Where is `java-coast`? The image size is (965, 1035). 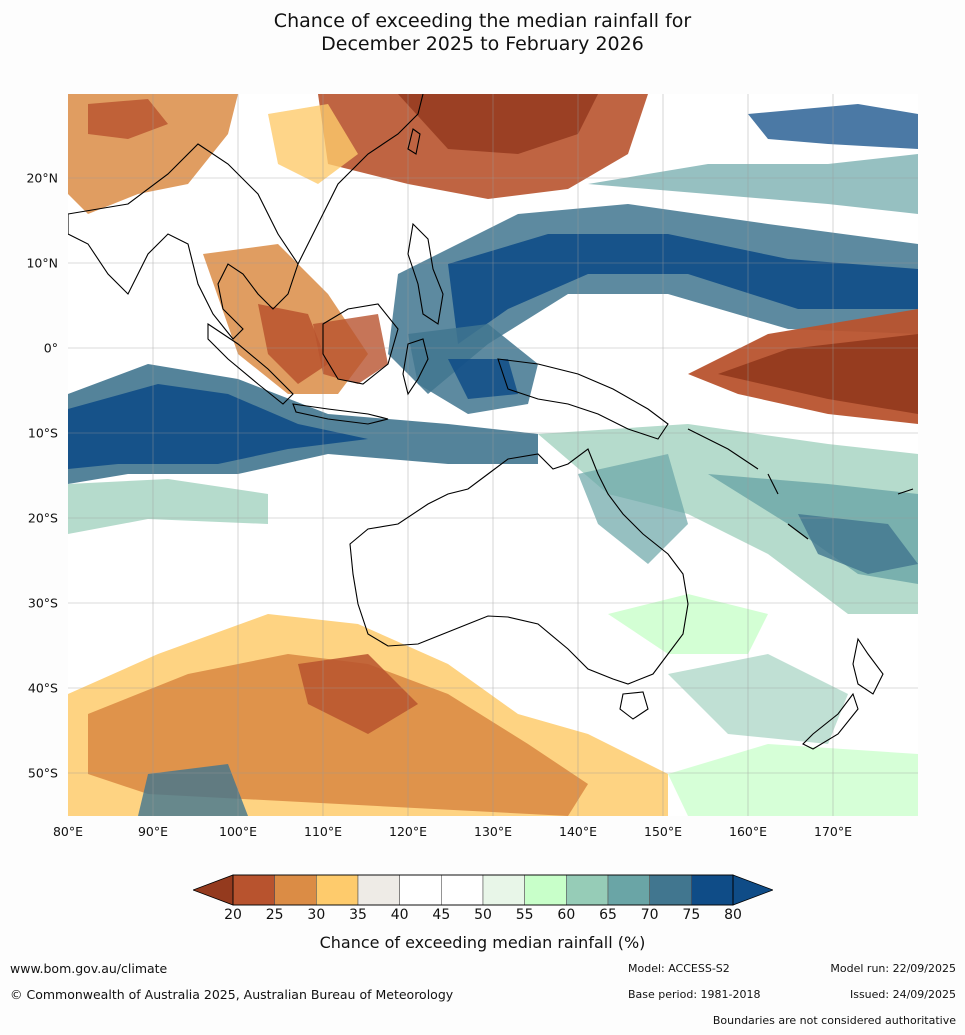 java-coast is located at coordinates (340, 414).